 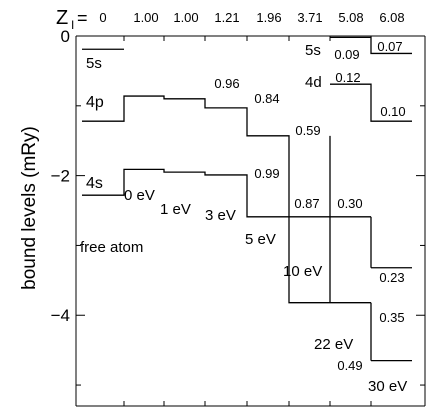 I want to click on zi-equals: =, so click(x=82, y=18).